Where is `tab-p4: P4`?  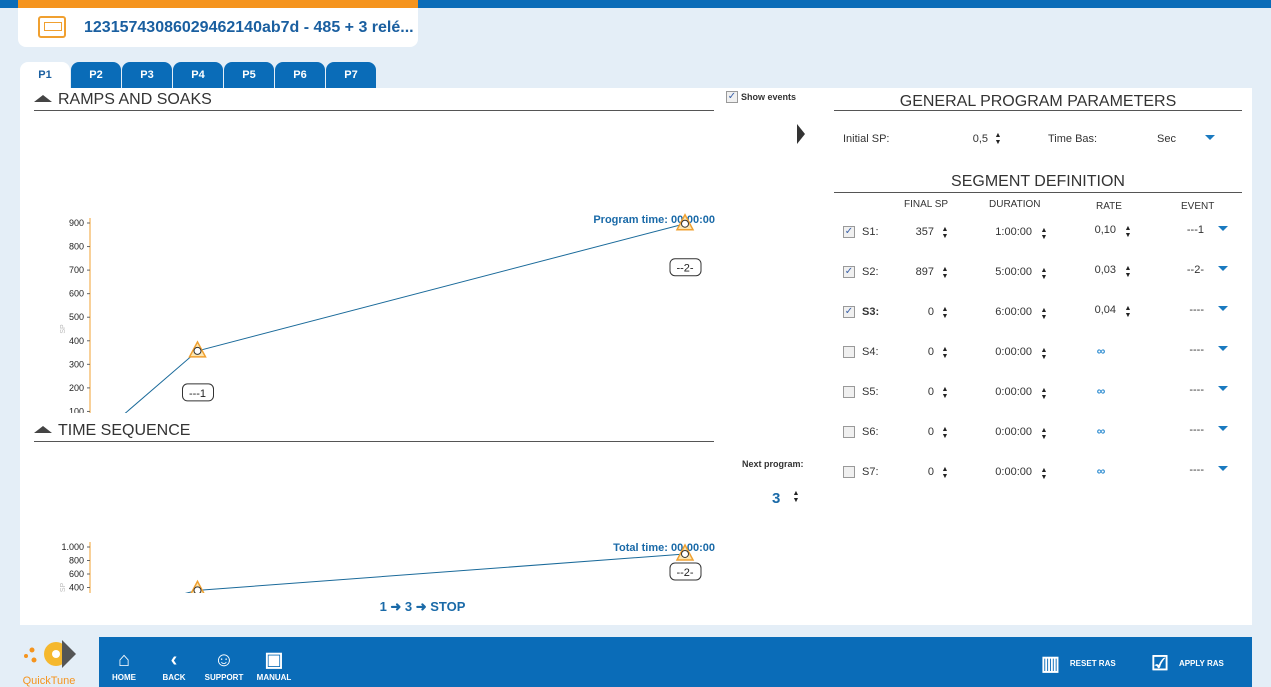
tab-p4: P4 is located at coordinates (198, 75).